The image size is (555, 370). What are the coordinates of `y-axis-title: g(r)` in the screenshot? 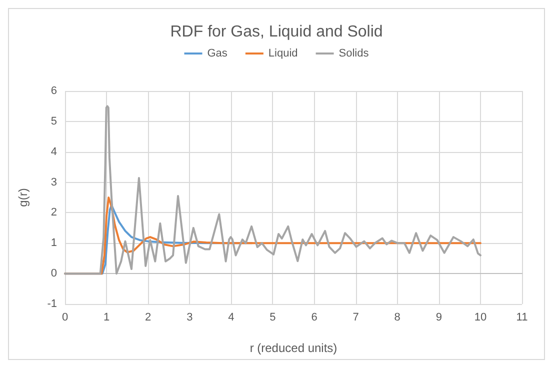 It's located at (23, 197).